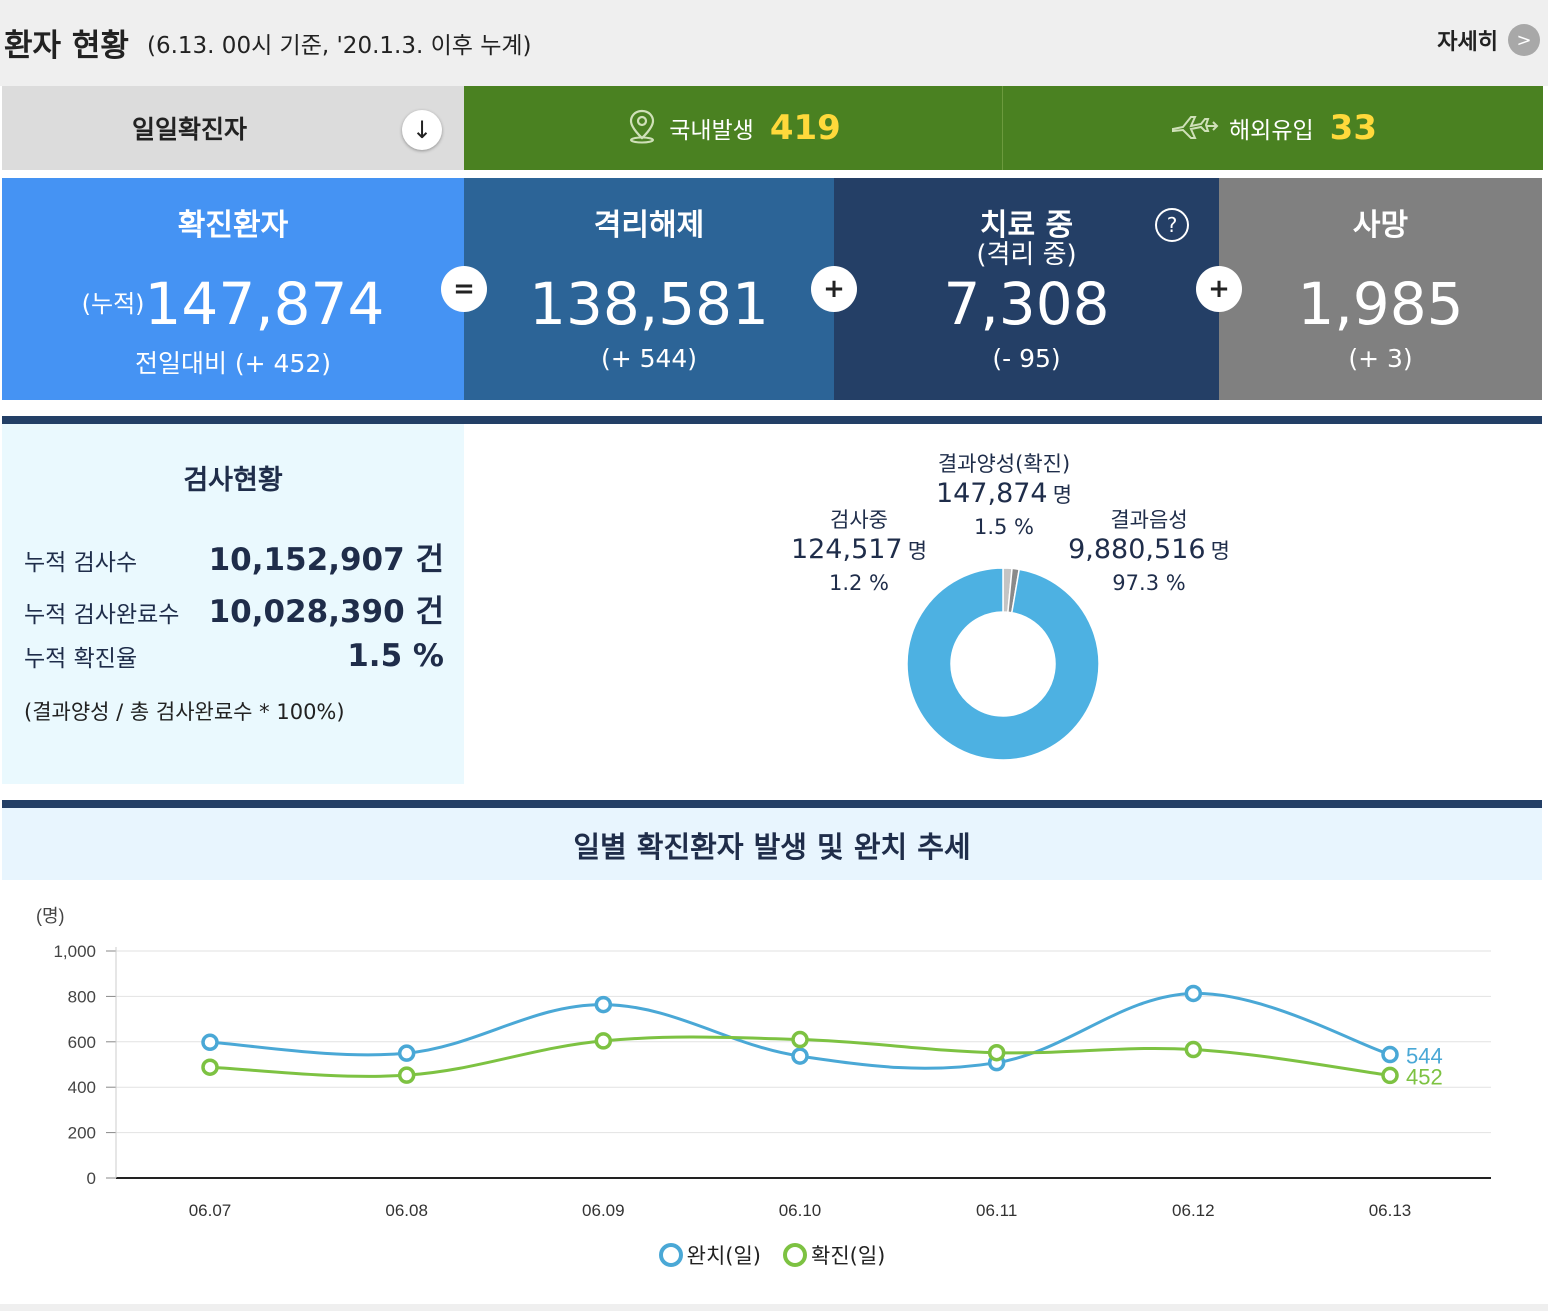 The width and height of the screenshot is (1548, 1311). I want to click on donut-label-count: 124,517, so click(846, 549).